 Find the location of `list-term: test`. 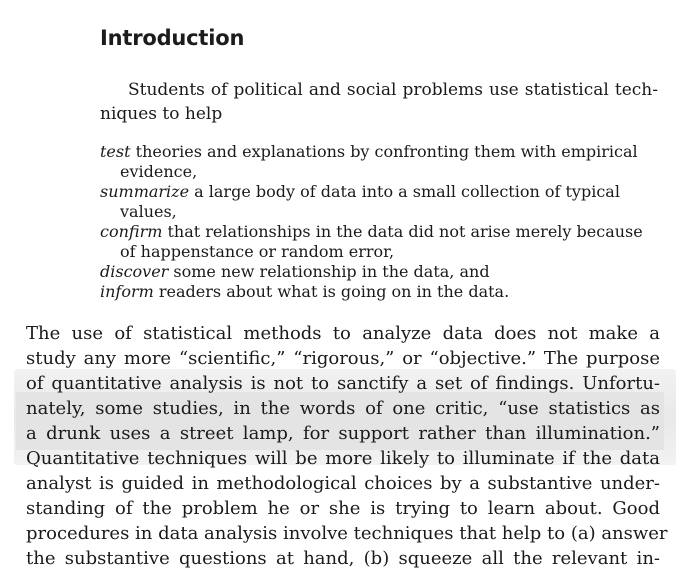

list-term: test is located at coordinates (115, 151).